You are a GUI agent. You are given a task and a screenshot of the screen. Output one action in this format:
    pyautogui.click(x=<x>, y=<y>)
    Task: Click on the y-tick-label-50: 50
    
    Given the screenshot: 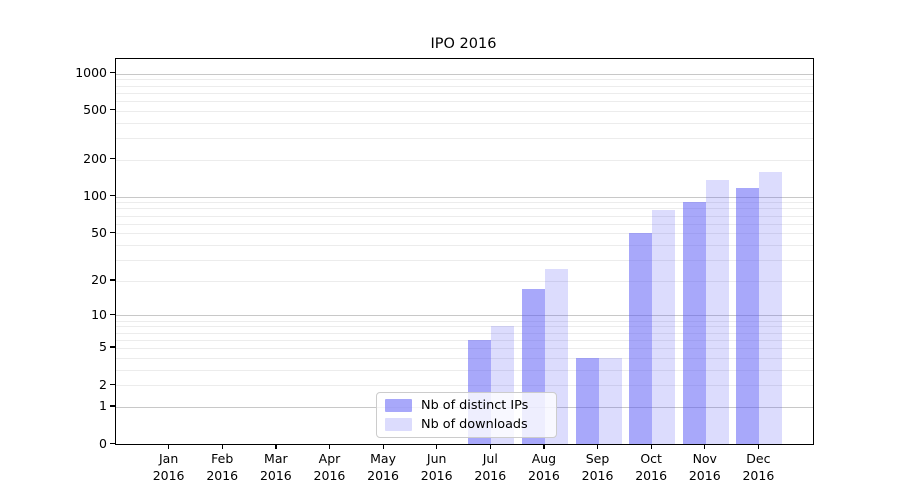 What is the action you would take?
    pyautogui.click(x=99, y=232)
    